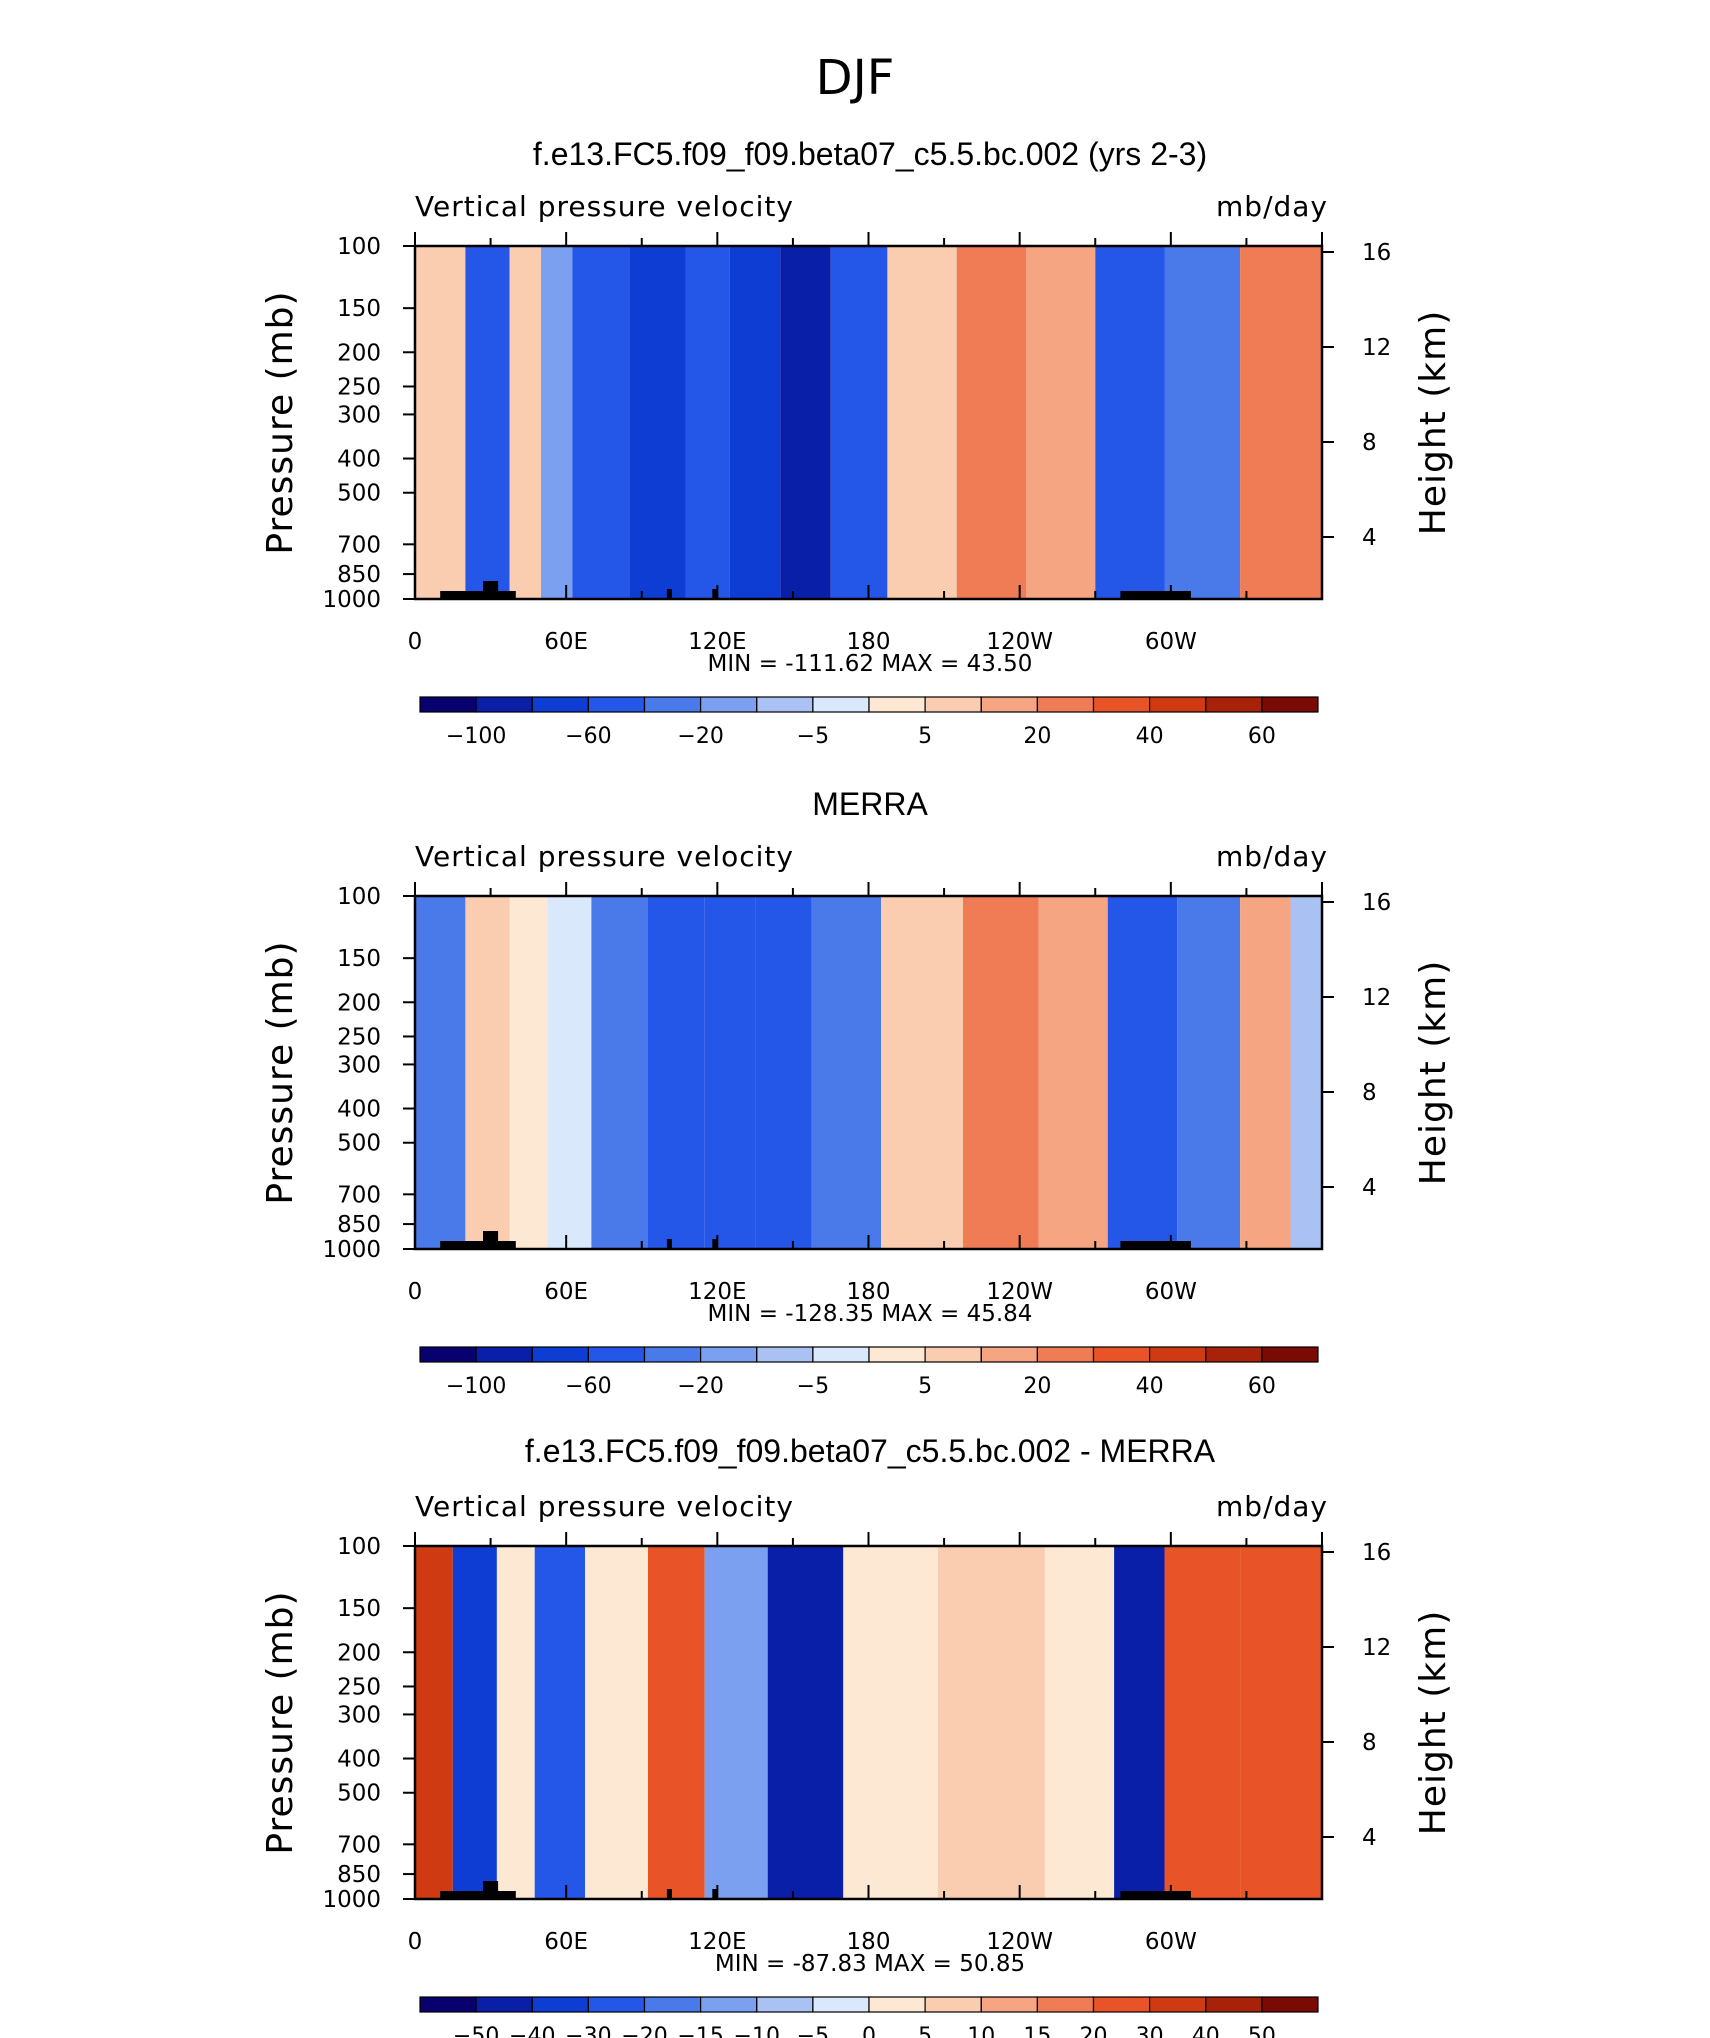 The image size is (1710, 2038). Describe the element at coordinates (359, 1715) in the screenshot. I see `y-tick-label: 300` at that location.